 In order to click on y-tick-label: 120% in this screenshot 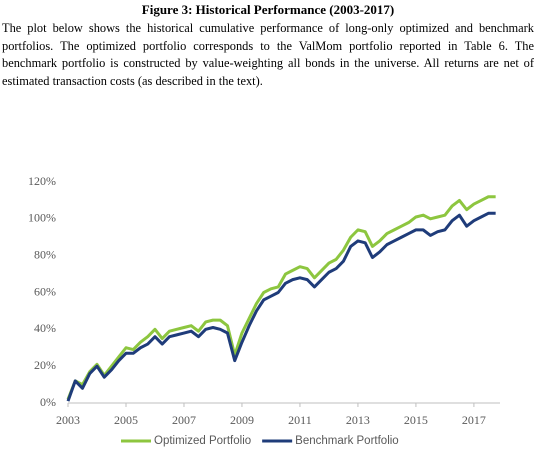, I will do `click(42, 181)`.